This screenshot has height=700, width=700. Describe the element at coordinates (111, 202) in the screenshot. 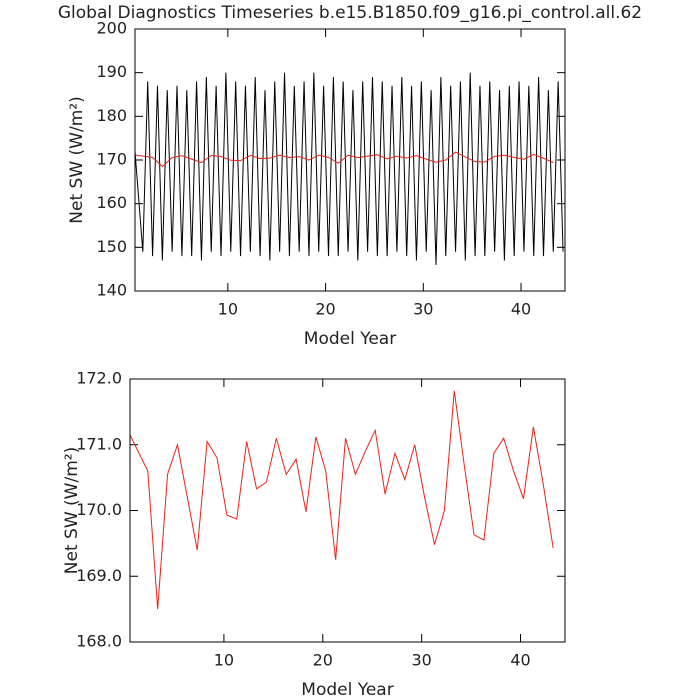

I see `y-tick-label: 160` at that location.